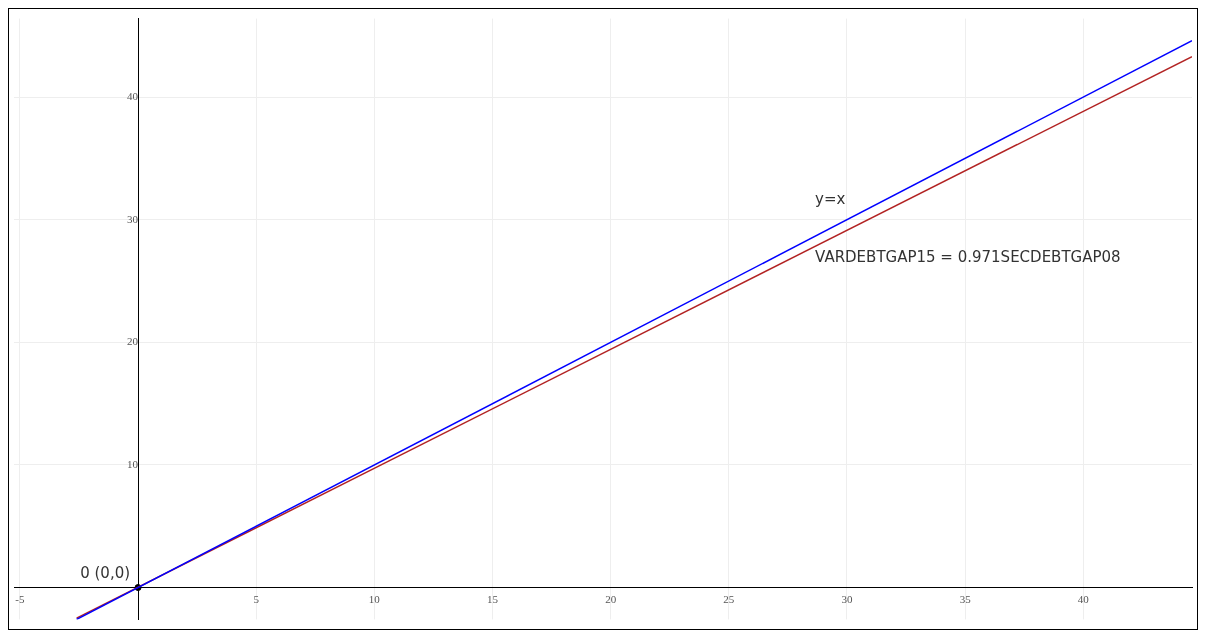 Image resolution: width=1206 pixels, height=638 pixels. I want to click on x-tick-label: 5, so click(256, 599).